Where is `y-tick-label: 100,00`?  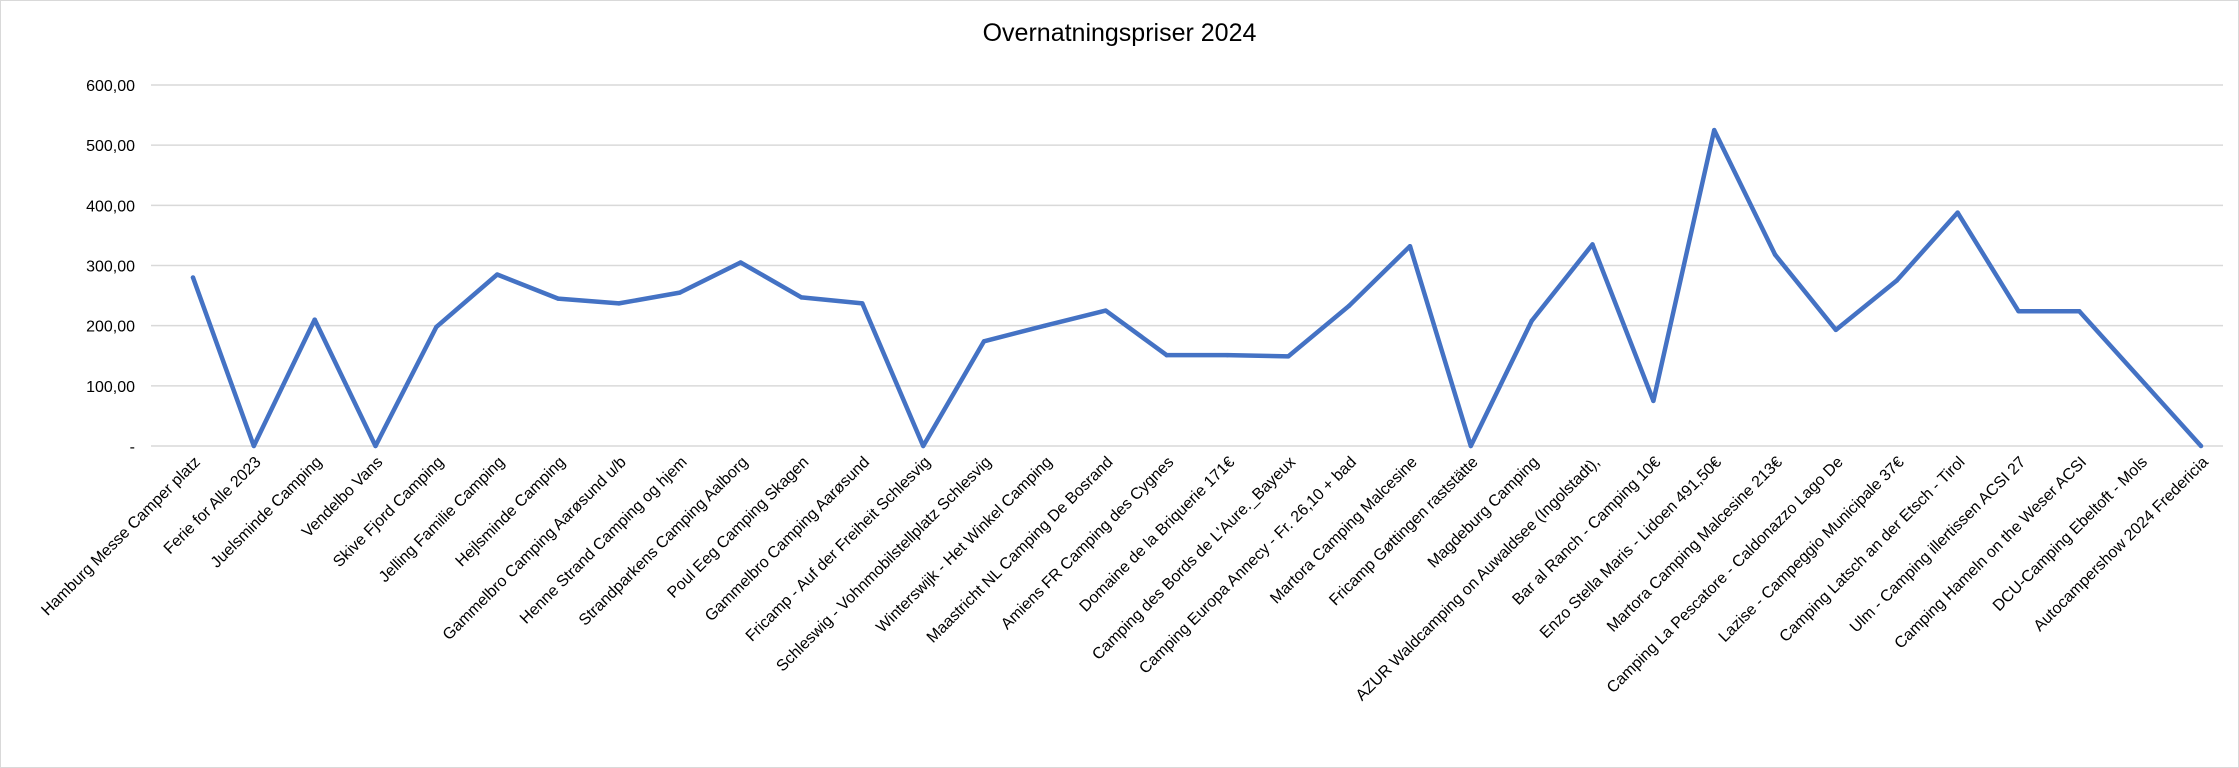
y-tick-label: 100,00 is located at coordinates (110, 387).